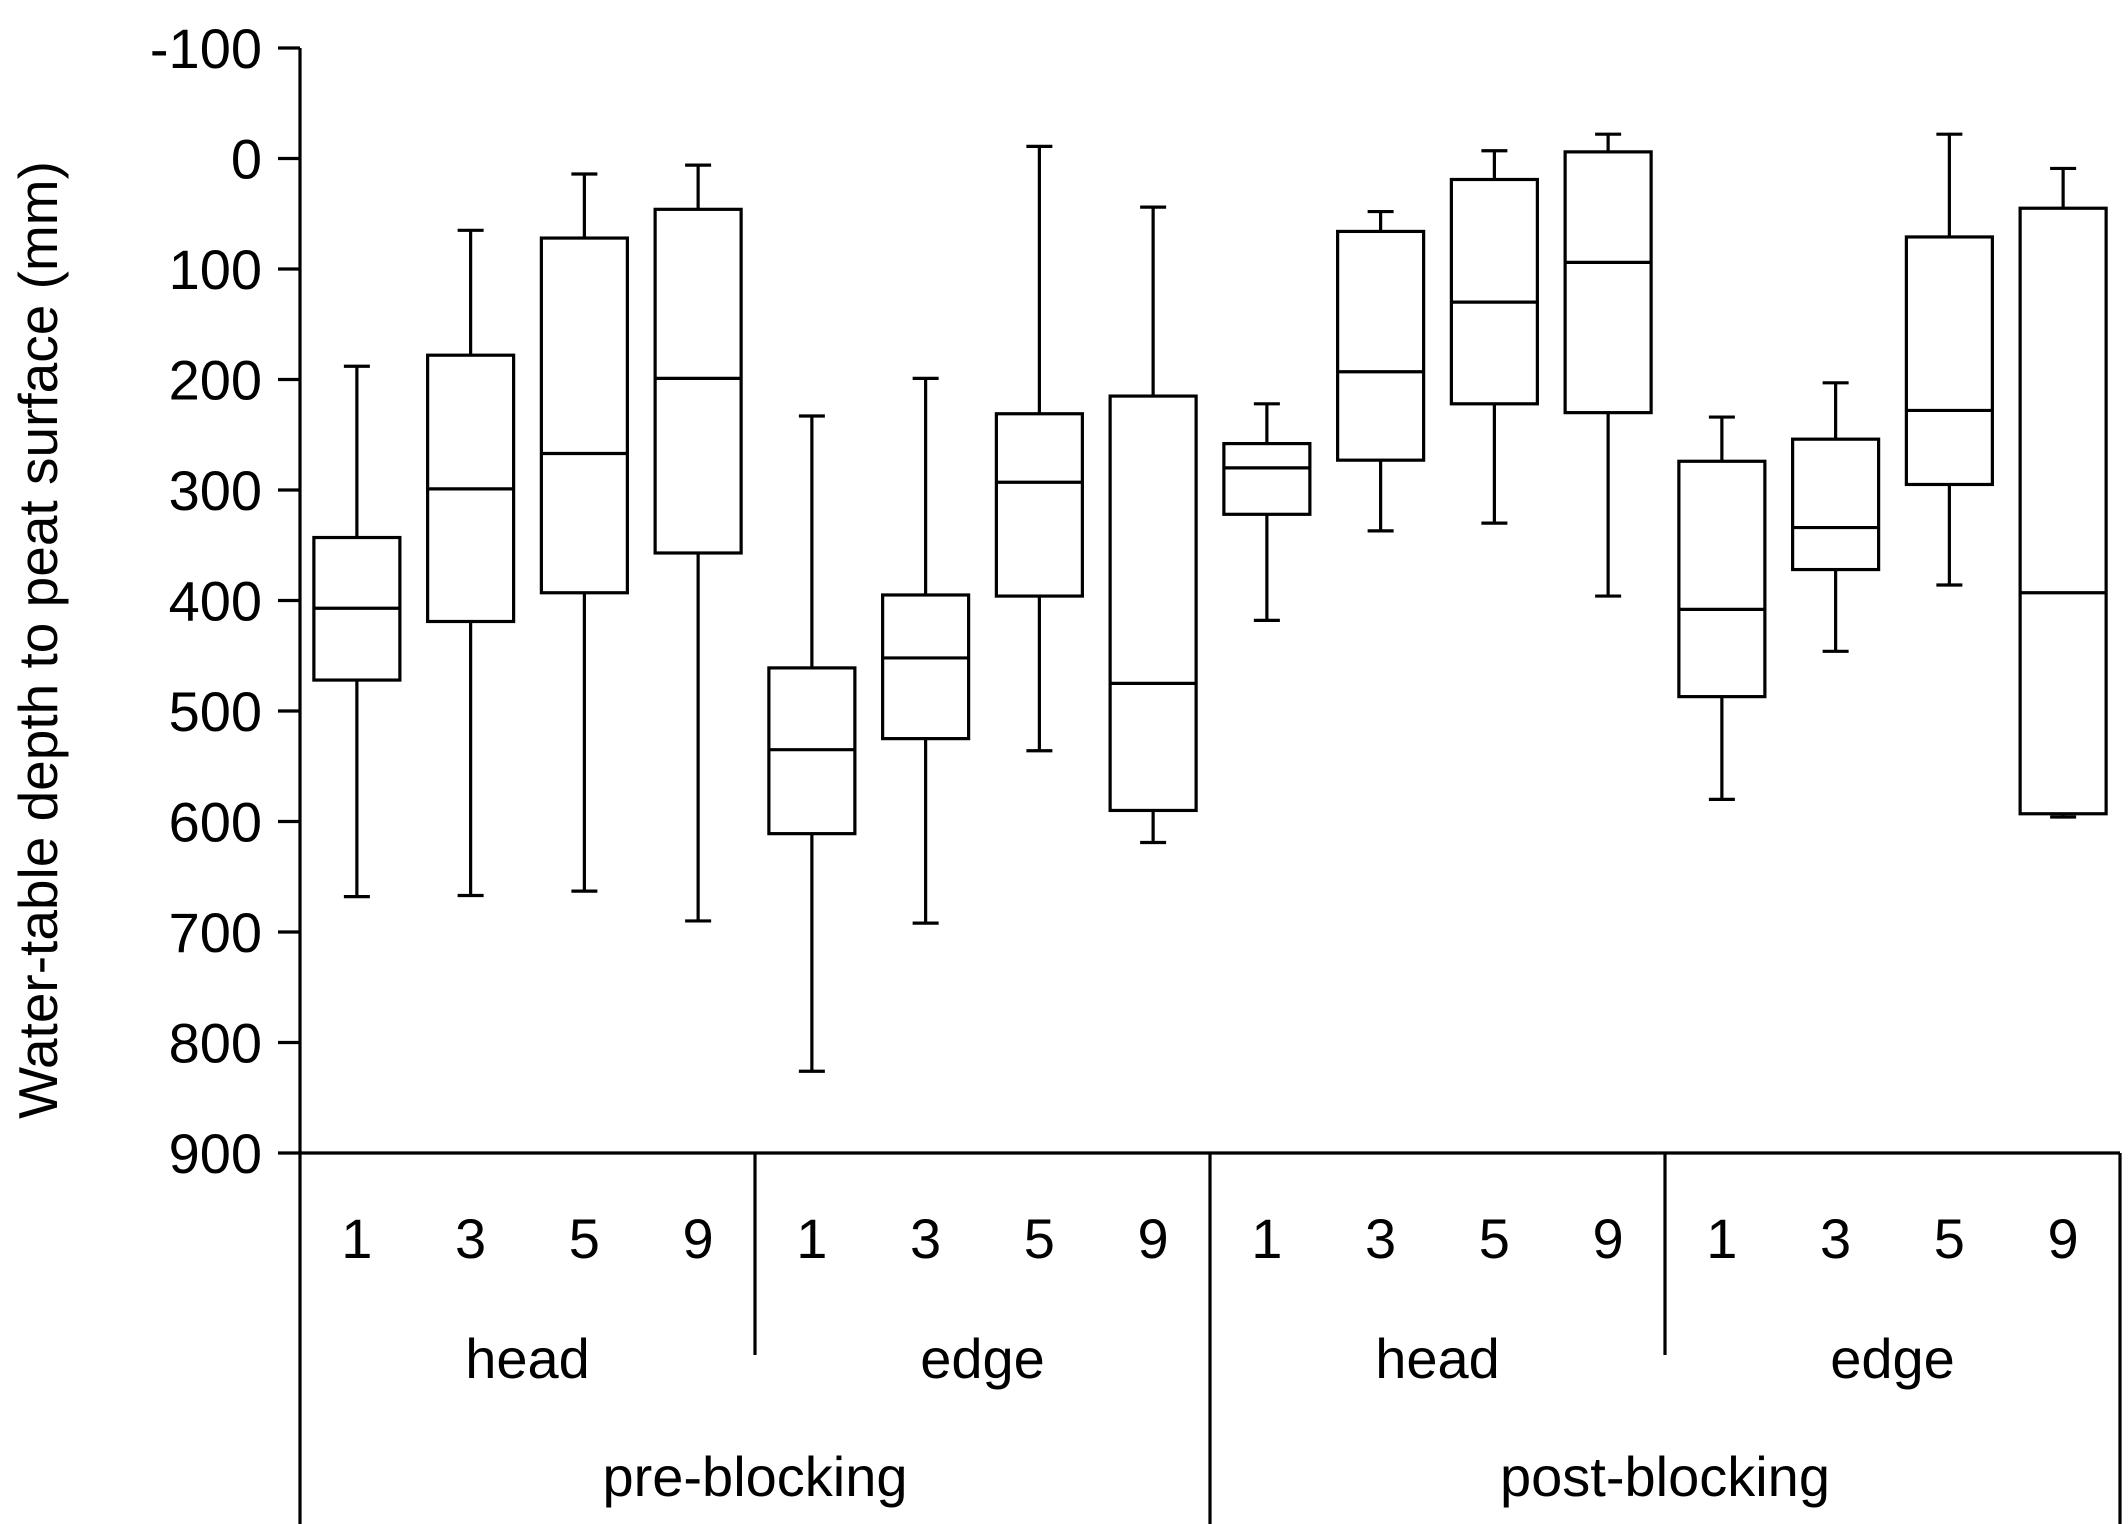  Describe the element at coordinates (215, 380) in the screenshot. I see `y-tick-label: 200` at that location.